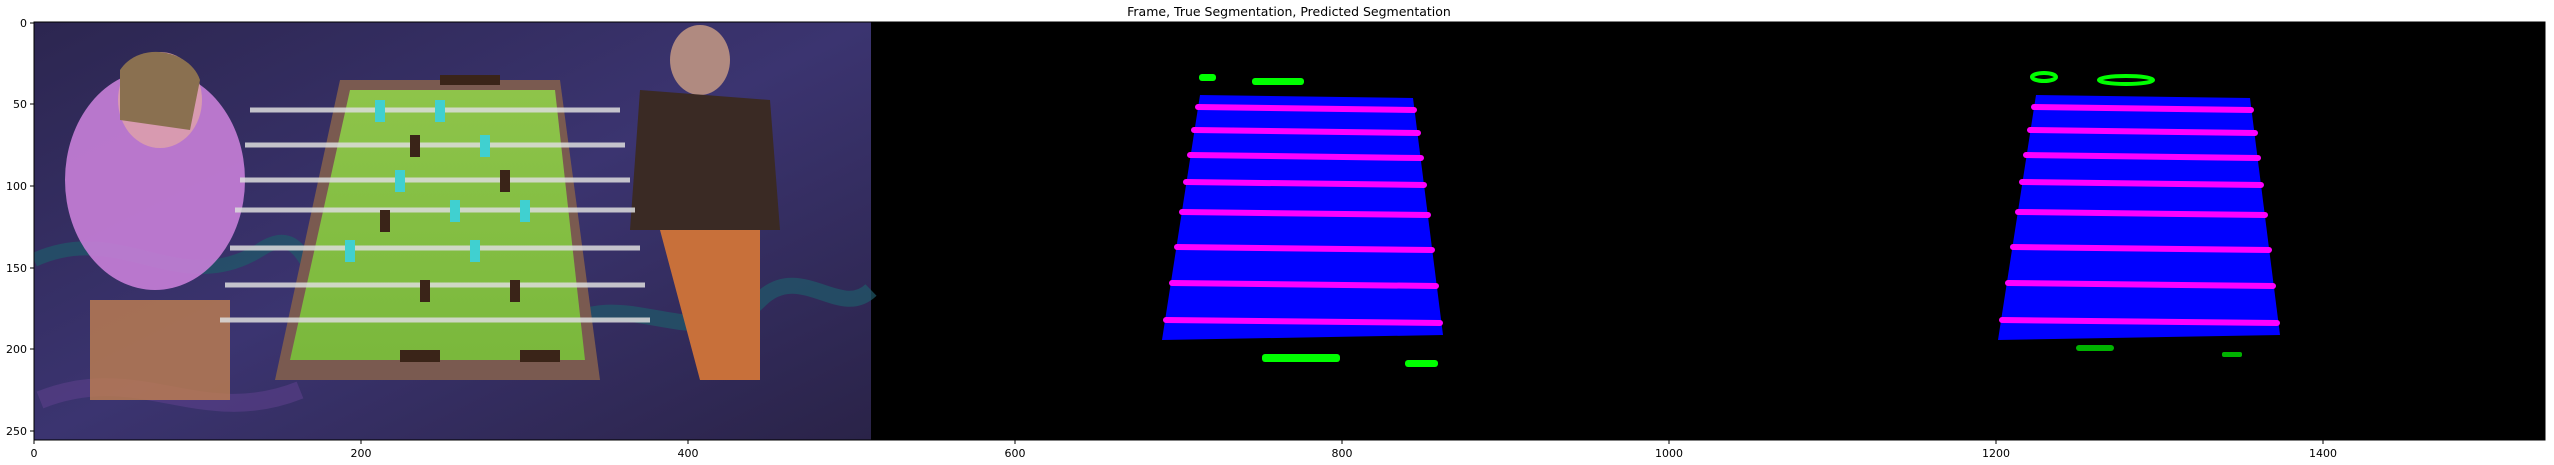 Image resolution: width=2554 pixels, height=465 pixels. Describe the element at coordinates (2323, 453) in the screenshot. I see `x-tick-label: 1400` at that location.